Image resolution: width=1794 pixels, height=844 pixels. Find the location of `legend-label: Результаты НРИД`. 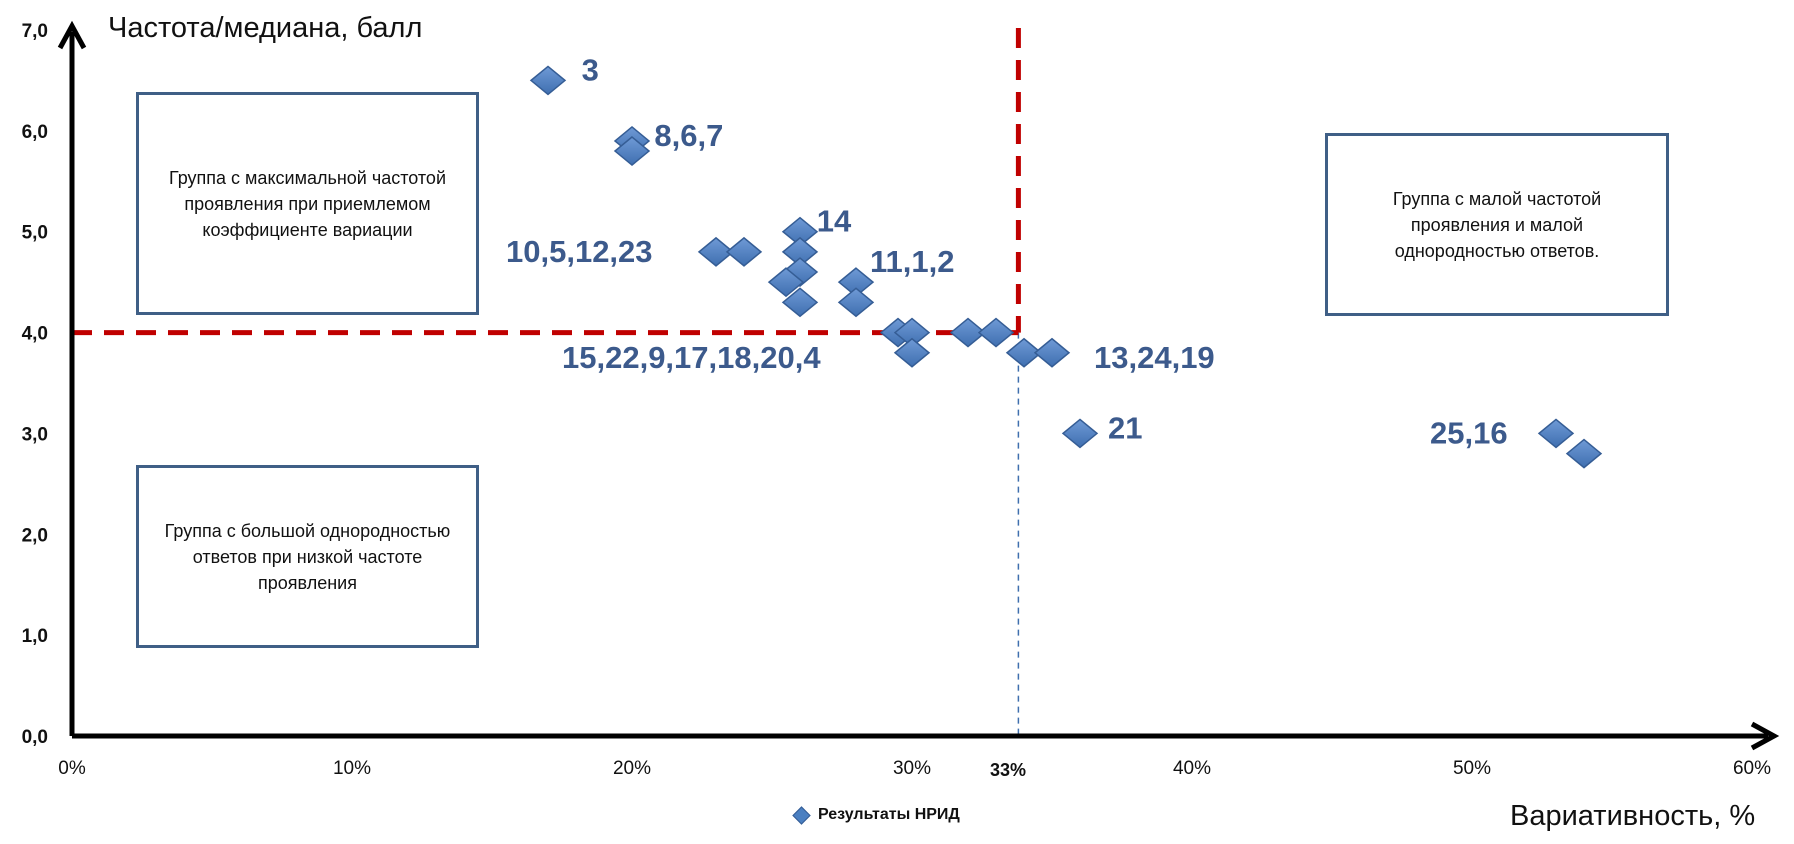

legend-label: Результаты НРИД is located at coordinates (889, 814).